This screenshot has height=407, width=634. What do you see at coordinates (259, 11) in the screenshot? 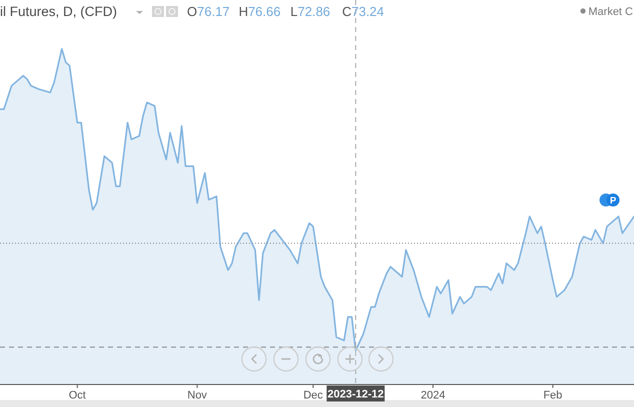
I see `text: H76.66` at bounding box center [259, 11].